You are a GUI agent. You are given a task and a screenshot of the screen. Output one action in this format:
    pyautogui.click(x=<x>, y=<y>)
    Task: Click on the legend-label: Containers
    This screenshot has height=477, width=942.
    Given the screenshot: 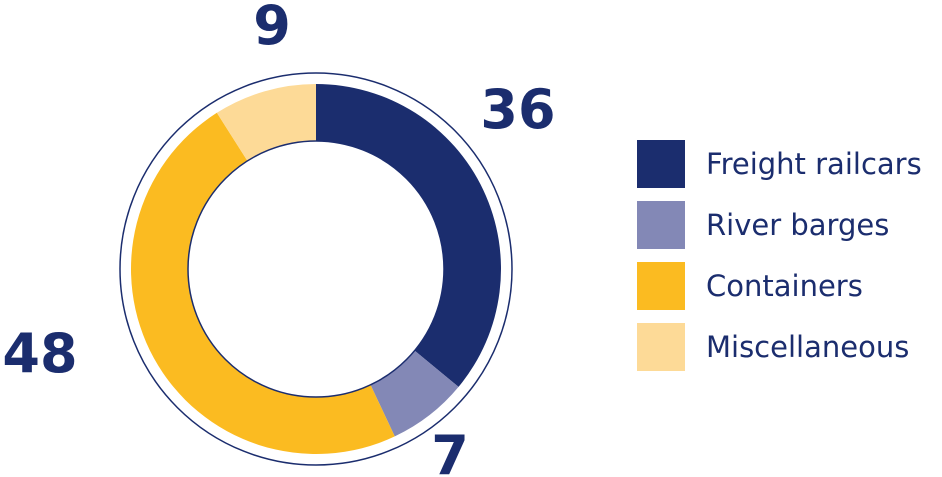 What is the action you would take?
    pyautogui.click(x=784, y=286)
    